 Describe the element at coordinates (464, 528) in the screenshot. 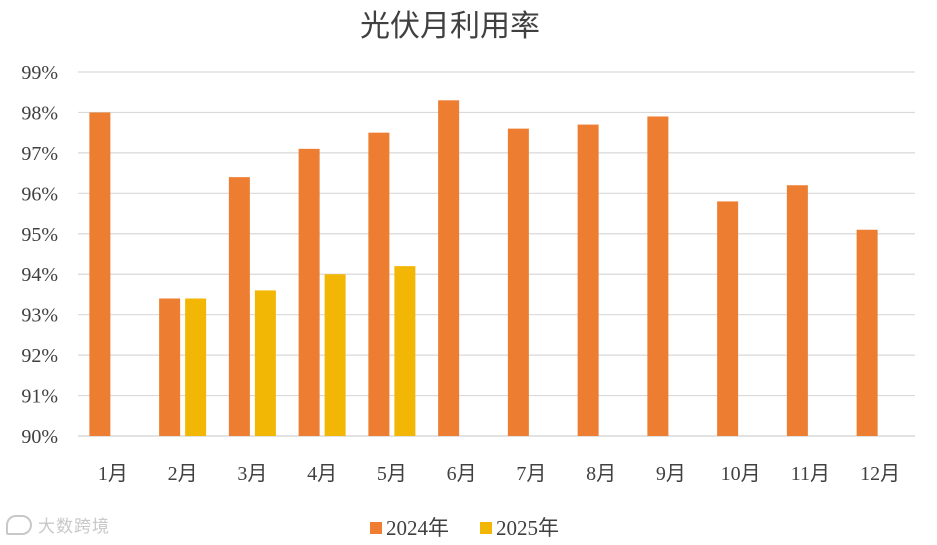

I see `legend: 2024年 2025年` at that location.